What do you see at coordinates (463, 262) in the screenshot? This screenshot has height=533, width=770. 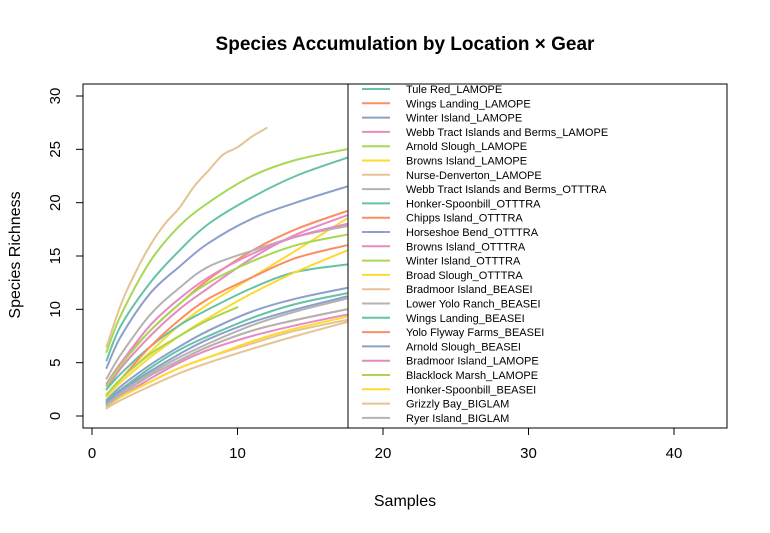 I see `legend-entry: Winter Island_OTTTRA` at bounding box center [463, 262].